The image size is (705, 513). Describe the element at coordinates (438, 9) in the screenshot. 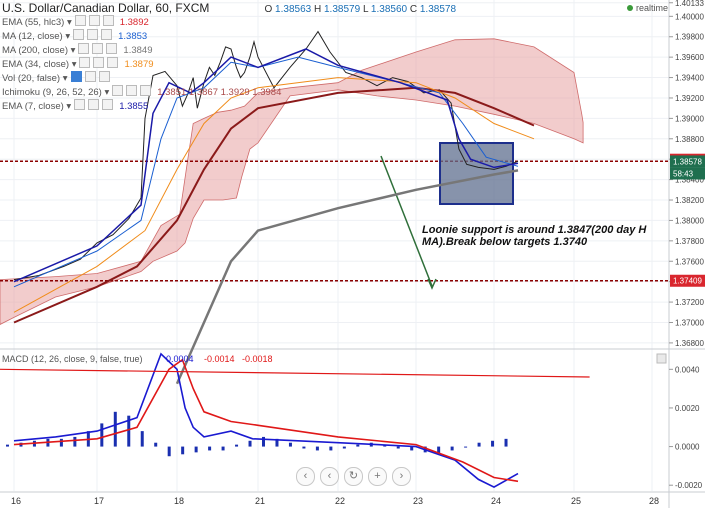

I see `close-value: 1.38578` at that location.